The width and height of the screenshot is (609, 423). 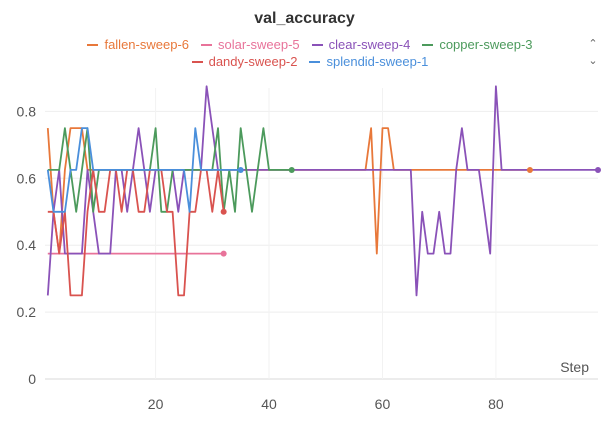 I want to click on series-endpoints, so click(x=410, y=211).